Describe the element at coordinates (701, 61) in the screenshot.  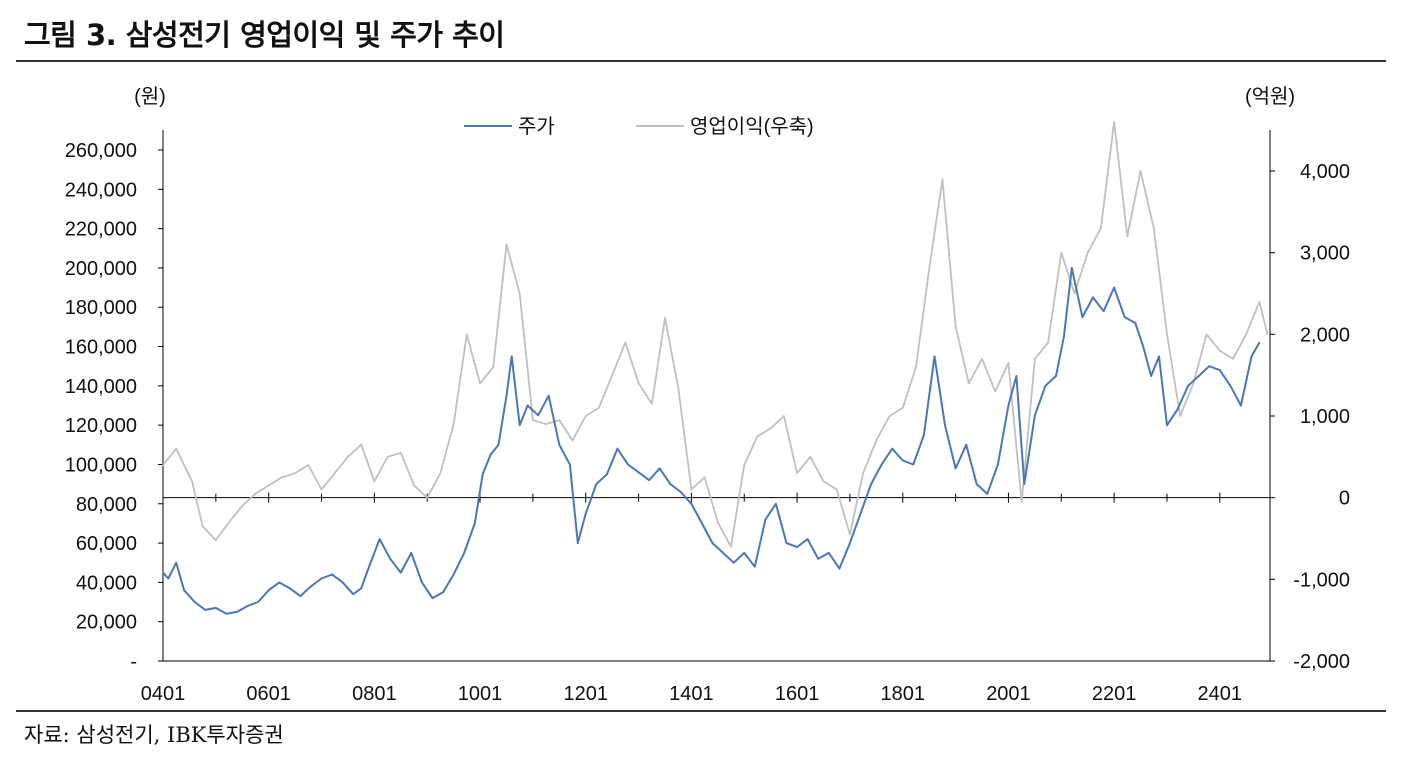
I see `title-divider` at that location.